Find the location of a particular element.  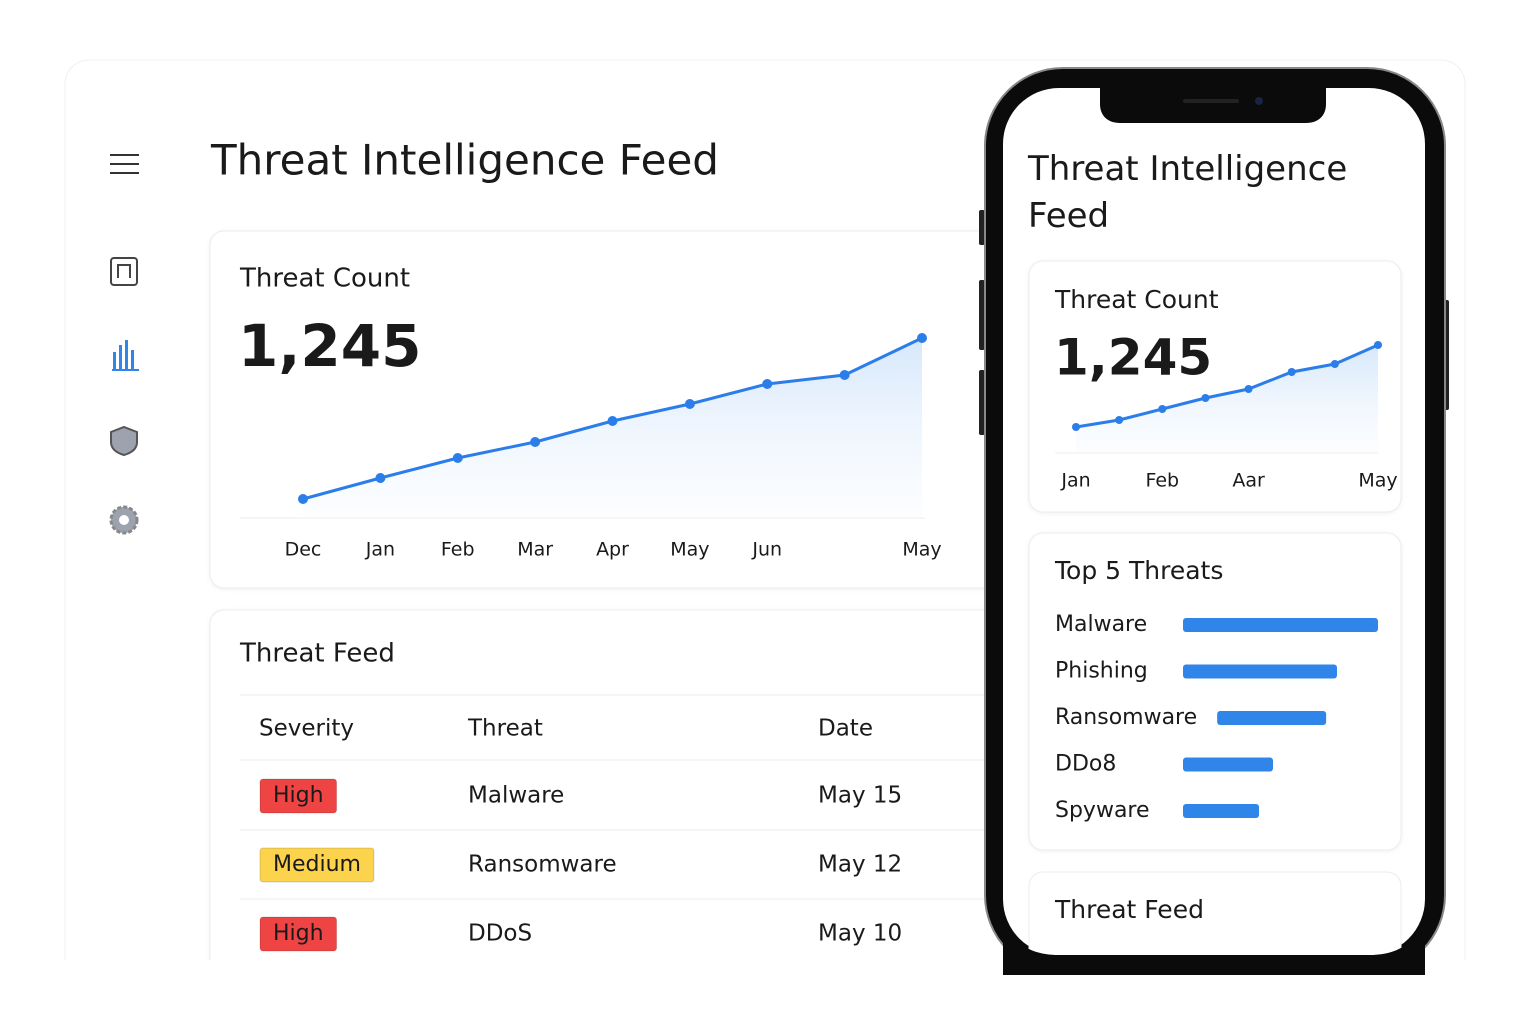

bar-label: Malware is located at coordinates (1101, 624).